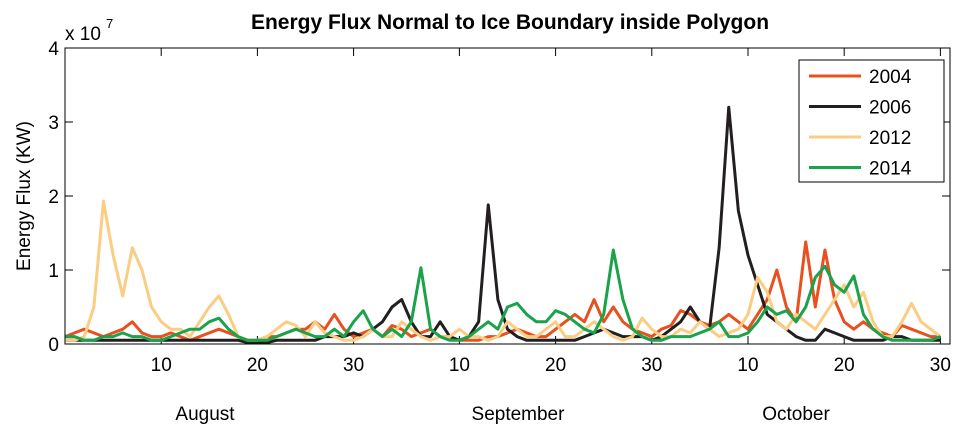  I want to click on y-tick-label: 3, so click(53, 123).